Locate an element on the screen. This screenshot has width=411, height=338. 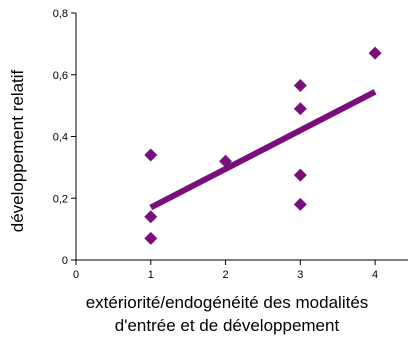
y-tick-label: 0 is located at coordinates (65, 261).